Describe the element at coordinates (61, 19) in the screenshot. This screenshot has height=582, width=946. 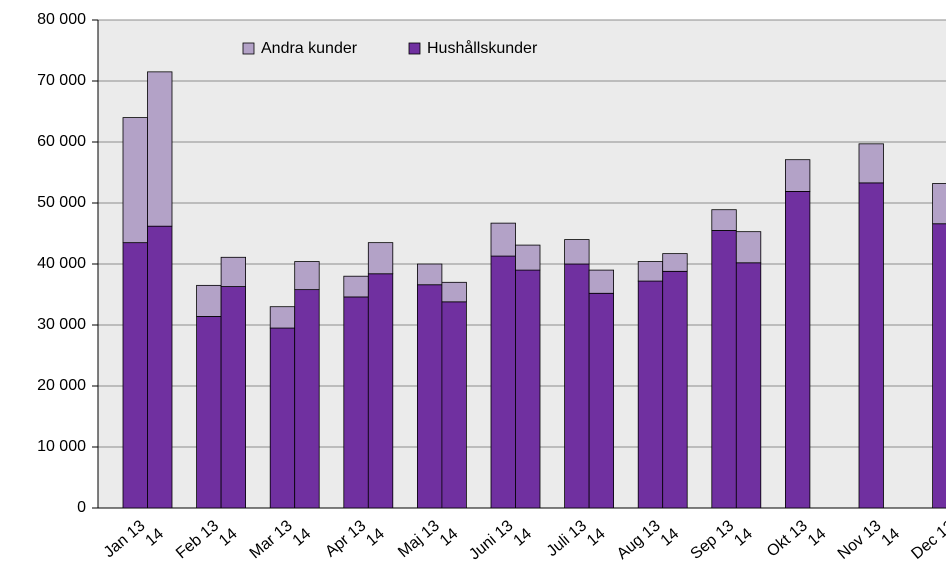
I see `y-tick-label: 80 000` at that location.